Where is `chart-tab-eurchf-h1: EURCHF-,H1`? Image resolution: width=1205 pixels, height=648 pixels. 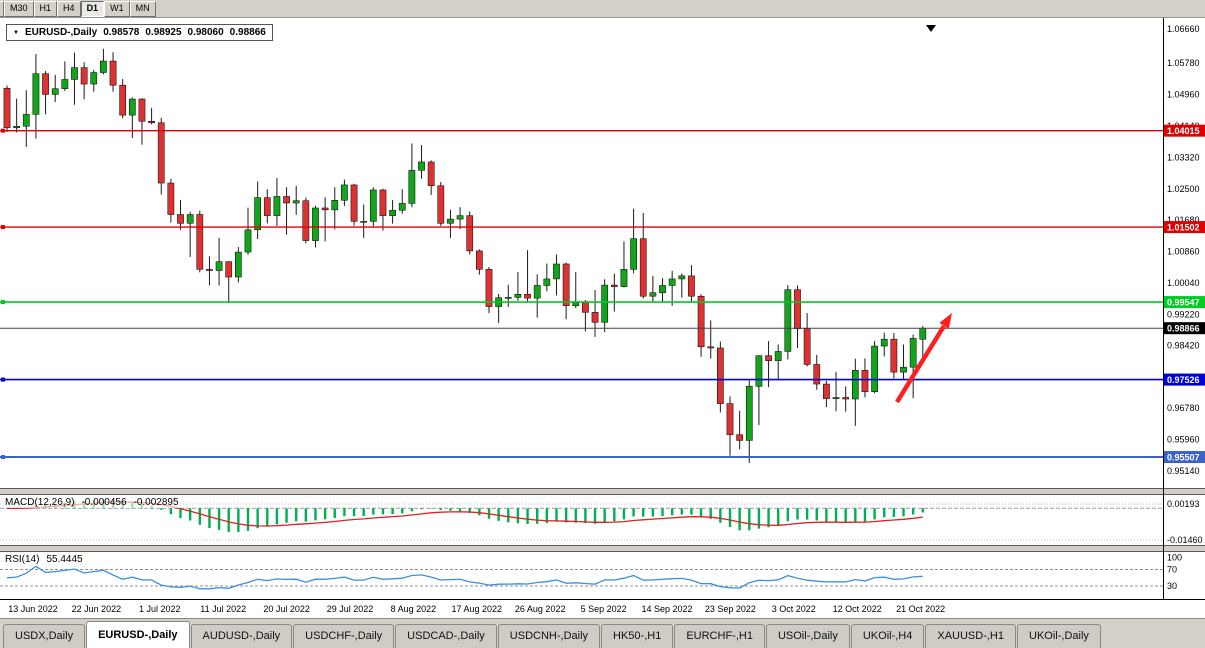
chart-tab-eurchf-h1: EURCHF-,H1 is located at coordinates (719, 636).